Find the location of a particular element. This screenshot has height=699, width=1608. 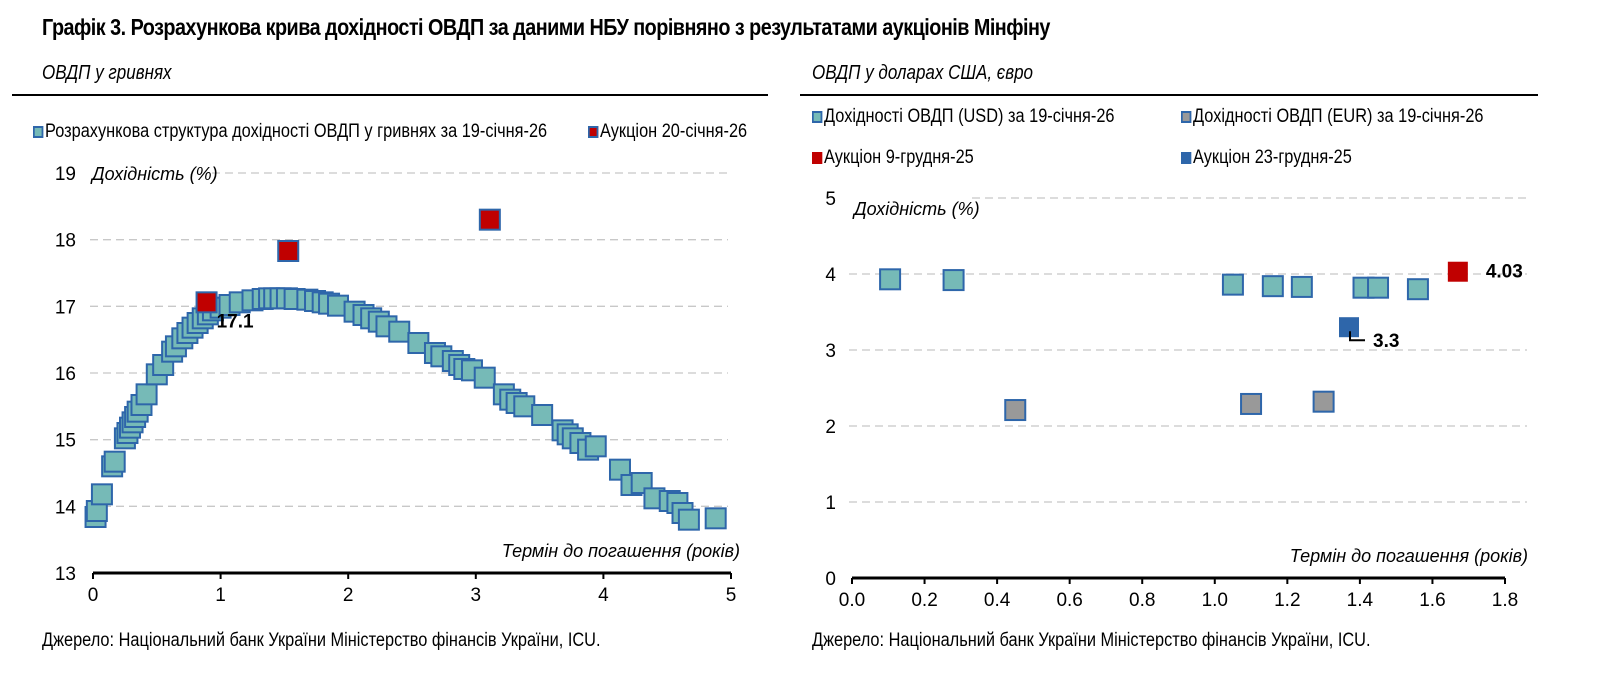

chart2-y-tick-label: 5 is located at coordinates (830, 199).